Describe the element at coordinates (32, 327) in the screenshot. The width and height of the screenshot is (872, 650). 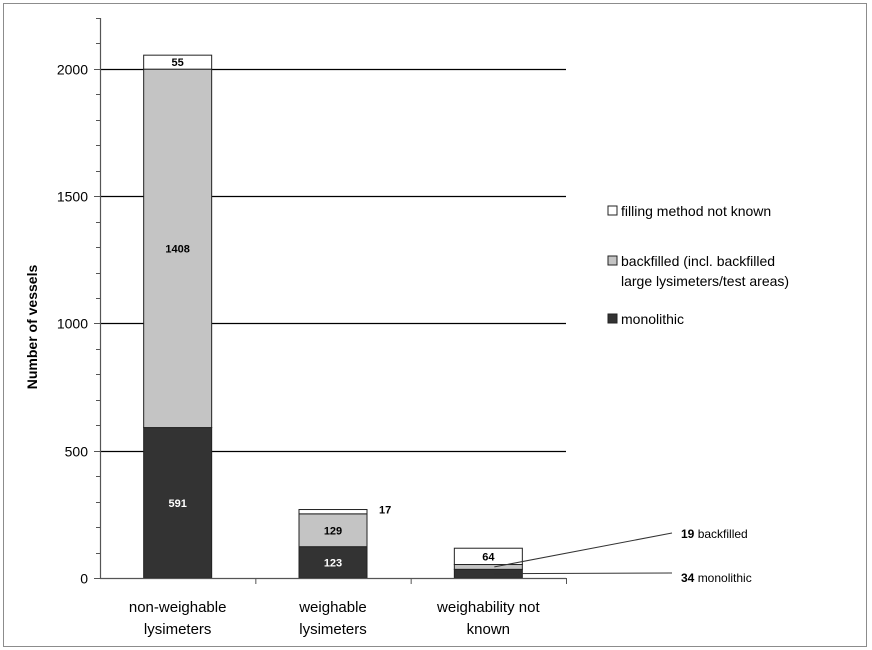
I see `y-axis-label: Number of vessels` at that location.